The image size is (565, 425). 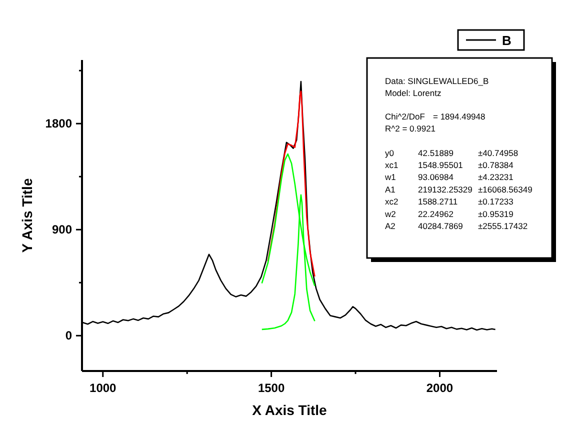 What do you see at coordinates (271, 388) in the screenshot?
I see `x-tick-label: 1500` at bounding box center [271, 388].